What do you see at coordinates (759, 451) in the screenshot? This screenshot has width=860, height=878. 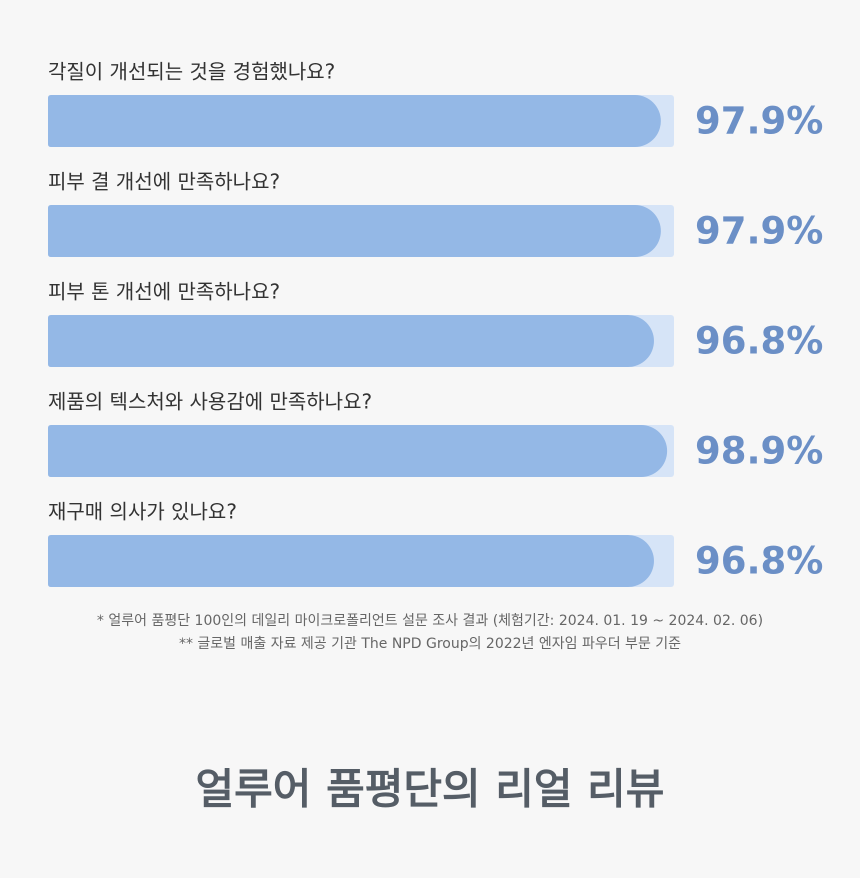 I see `value-label: 98.9%` at bounding box center [759, 451].